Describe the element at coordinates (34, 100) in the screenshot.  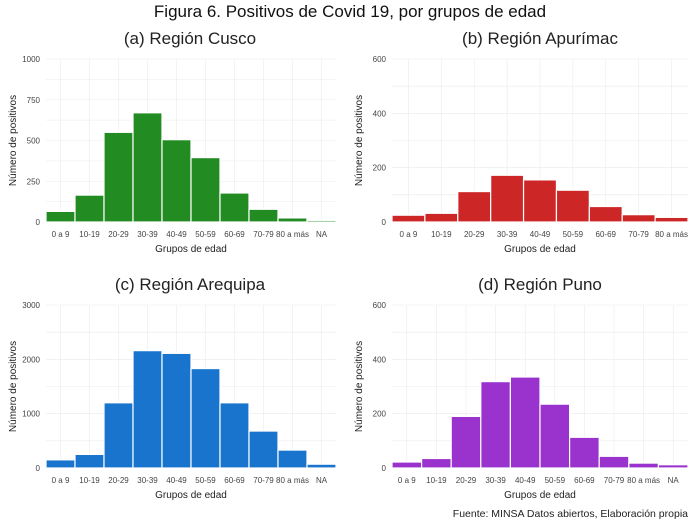
I see `y-tick-label: 750` at that location.